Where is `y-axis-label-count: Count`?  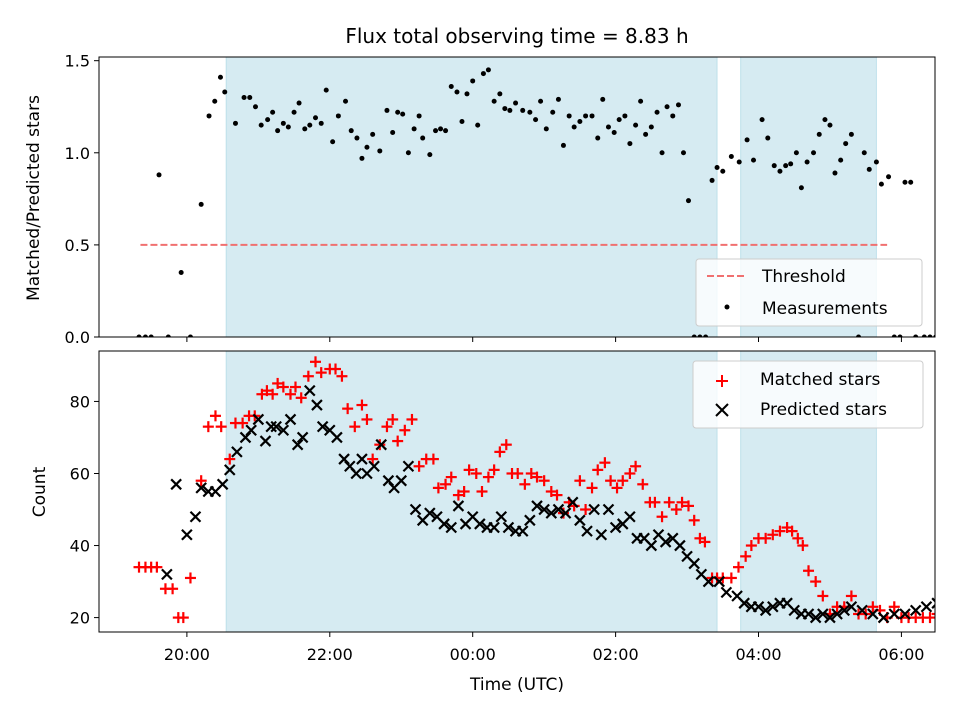
y-axis-label-count: Count is located at coordinates (40, 491).